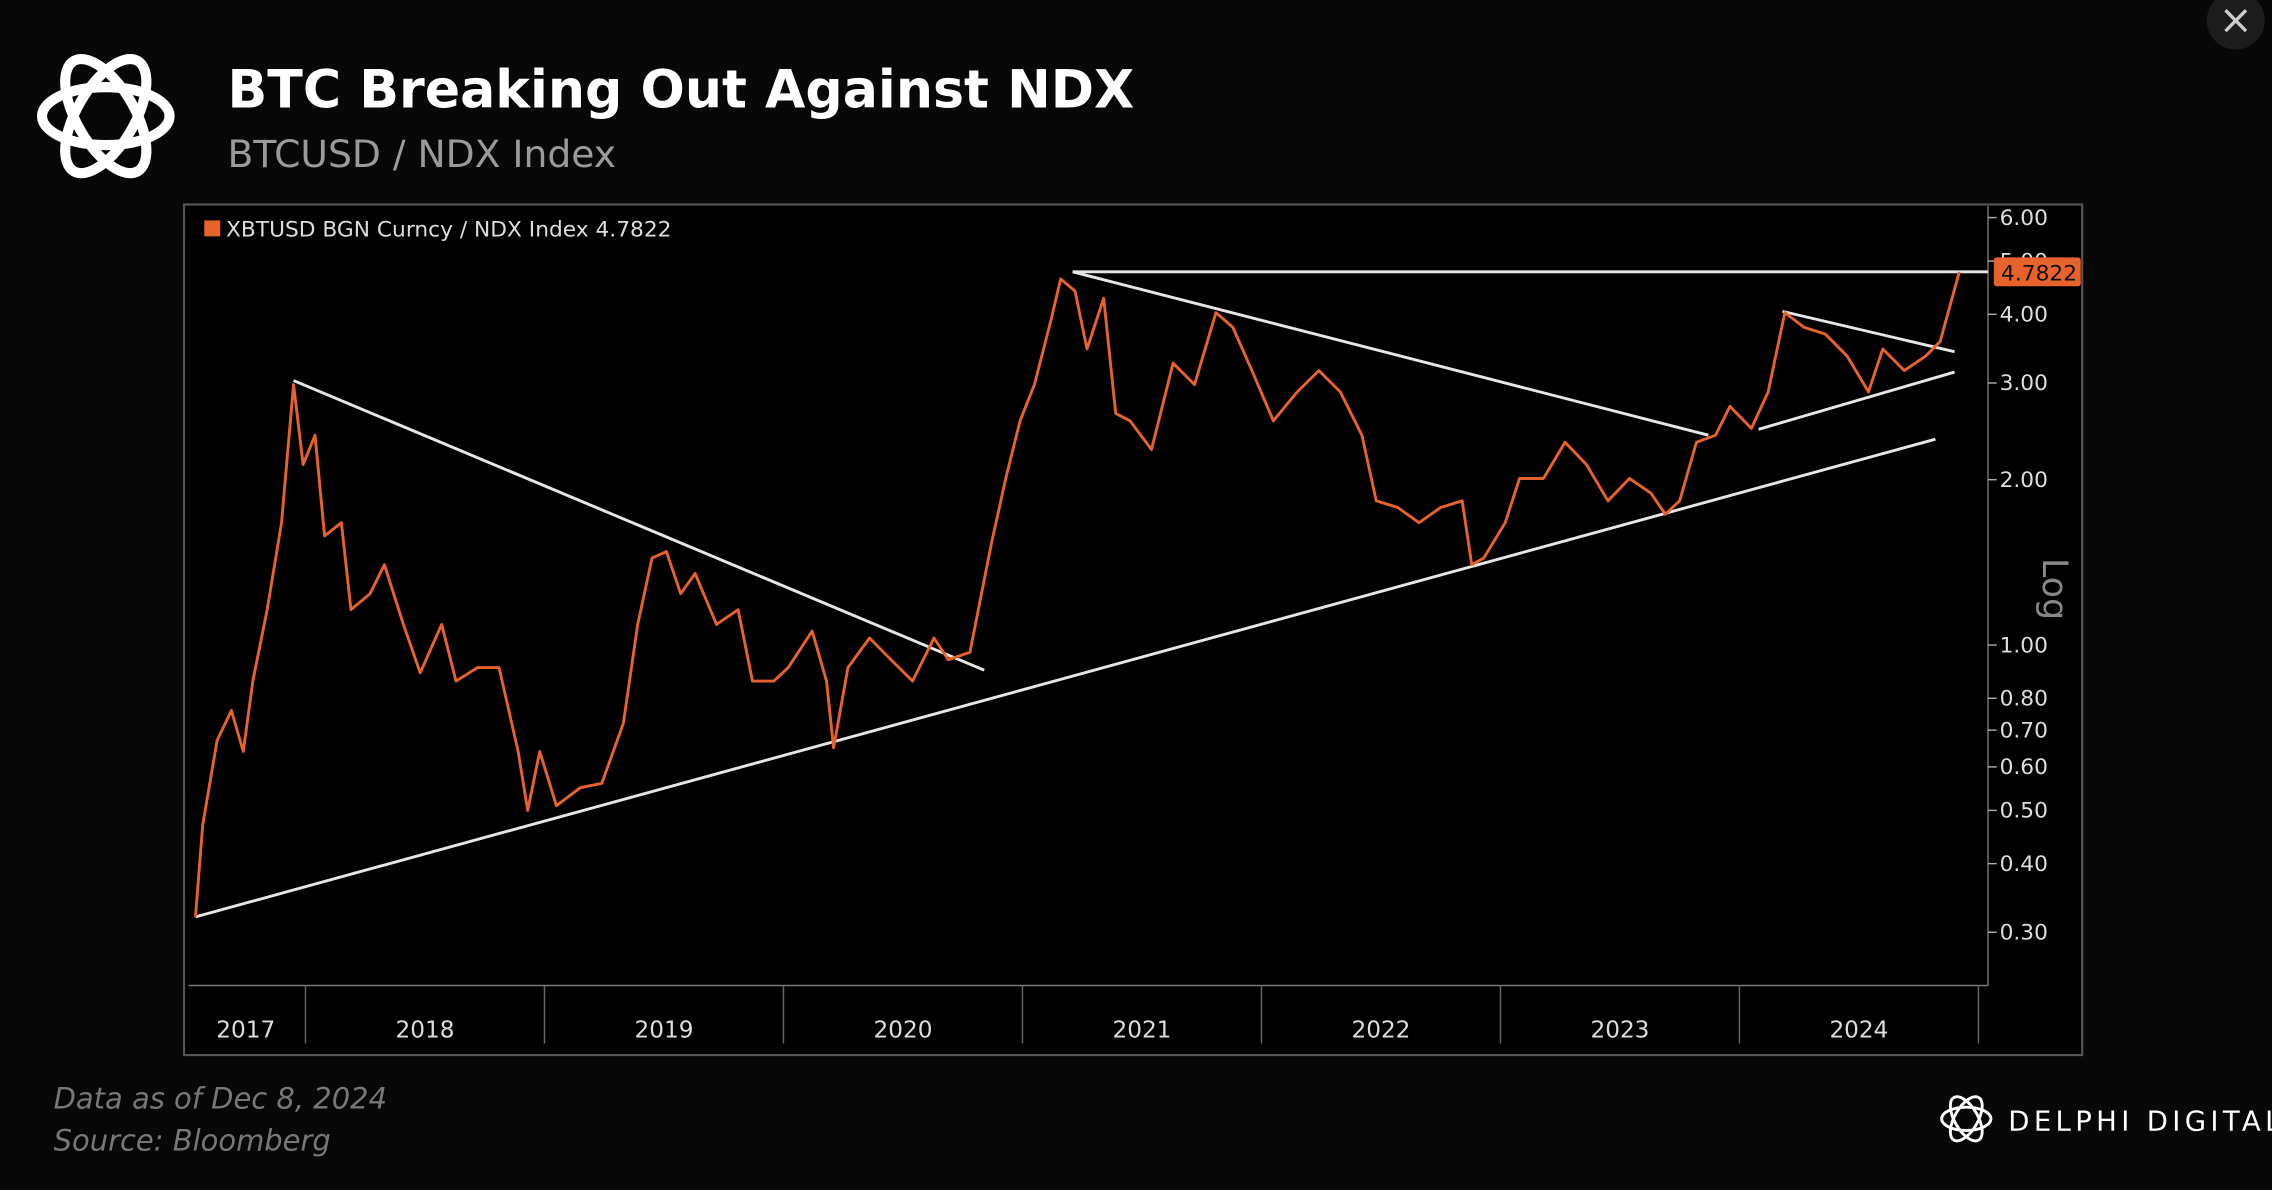  Describe the element at coordinates (680, 90) in the screenshot. I see `title: BTC Breaking Out Against NDX` at that location.